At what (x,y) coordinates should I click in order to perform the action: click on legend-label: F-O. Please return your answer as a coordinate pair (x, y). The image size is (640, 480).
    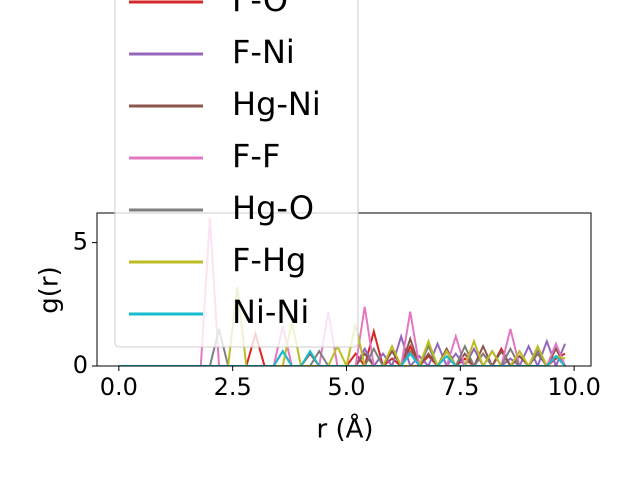
    Looking at the image, I should click on (260, 9).